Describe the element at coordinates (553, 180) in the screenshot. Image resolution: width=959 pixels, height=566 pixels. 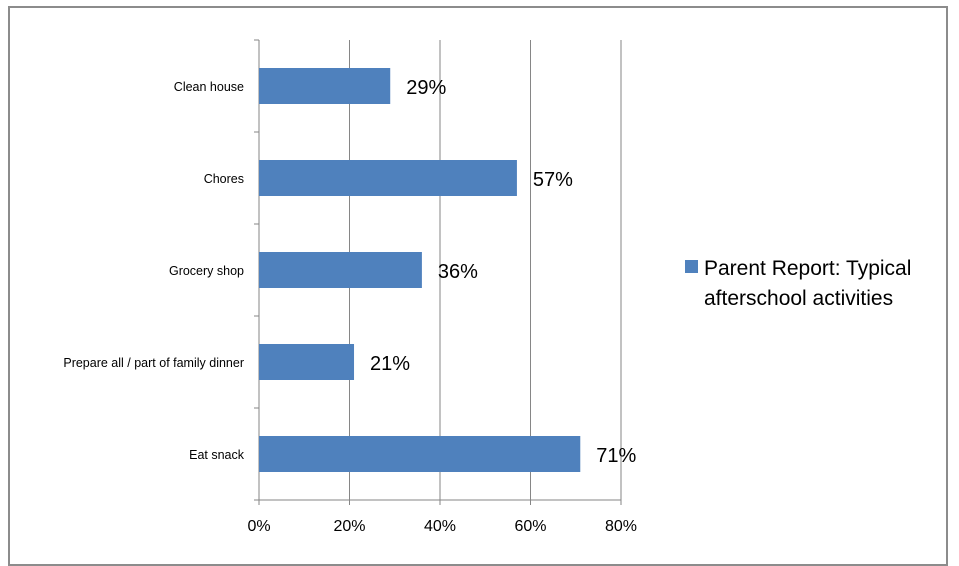
I see `data-label: 57%` at that location.